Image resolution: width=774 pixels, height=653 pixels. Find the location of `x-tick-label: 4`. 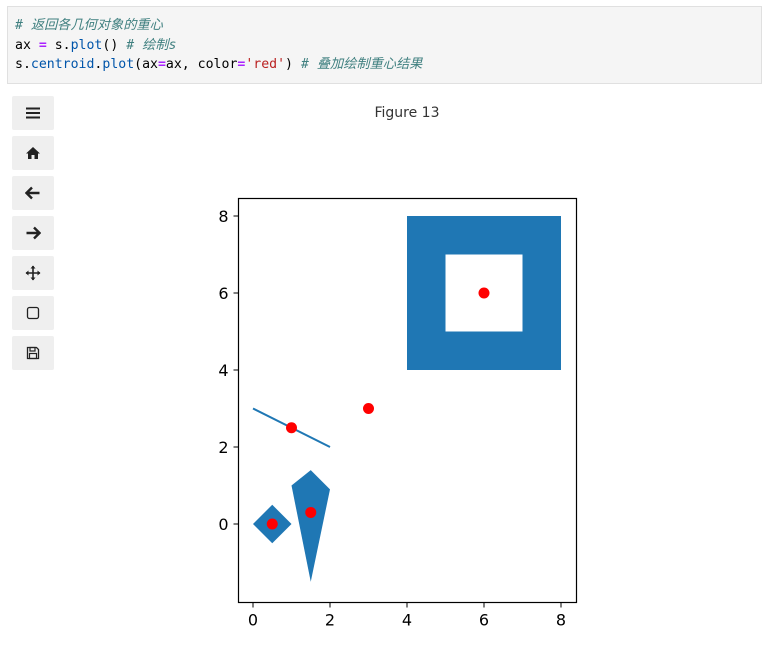

x-tick-label: 4 is located at coordinates (407, 620).